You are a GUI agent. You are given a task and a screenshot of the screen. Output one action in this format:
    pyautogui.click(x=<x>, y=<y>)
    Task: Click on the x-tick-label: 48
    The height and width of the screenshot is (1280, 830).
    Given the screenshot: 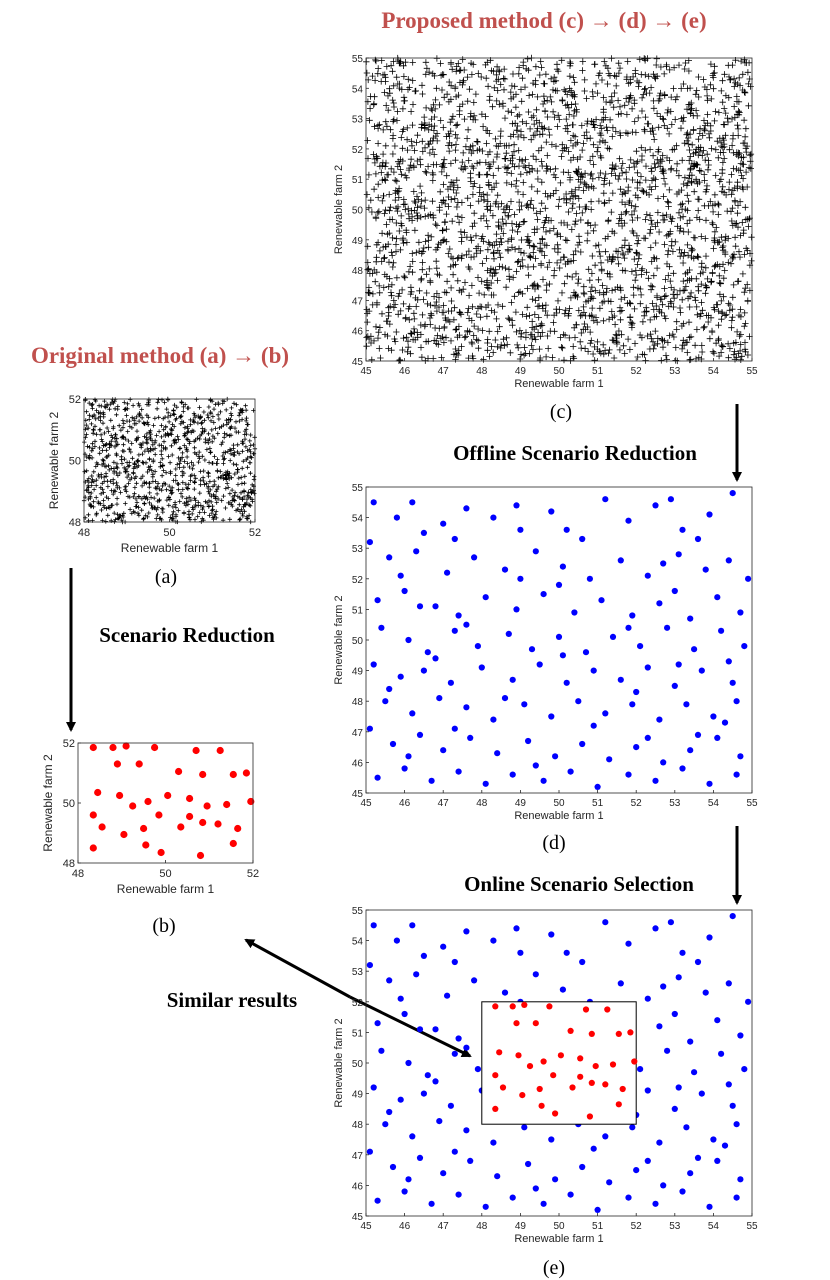 What is the action you would take?
    pyautogui.click(x=482, y=803)
    